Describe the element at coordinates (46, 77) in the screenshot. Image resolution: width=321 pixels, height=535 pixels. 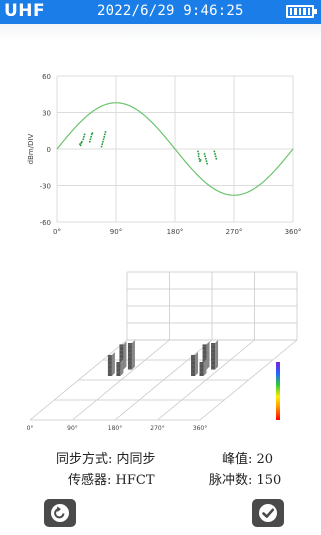
I see `y-tick-label: 60` at that location.